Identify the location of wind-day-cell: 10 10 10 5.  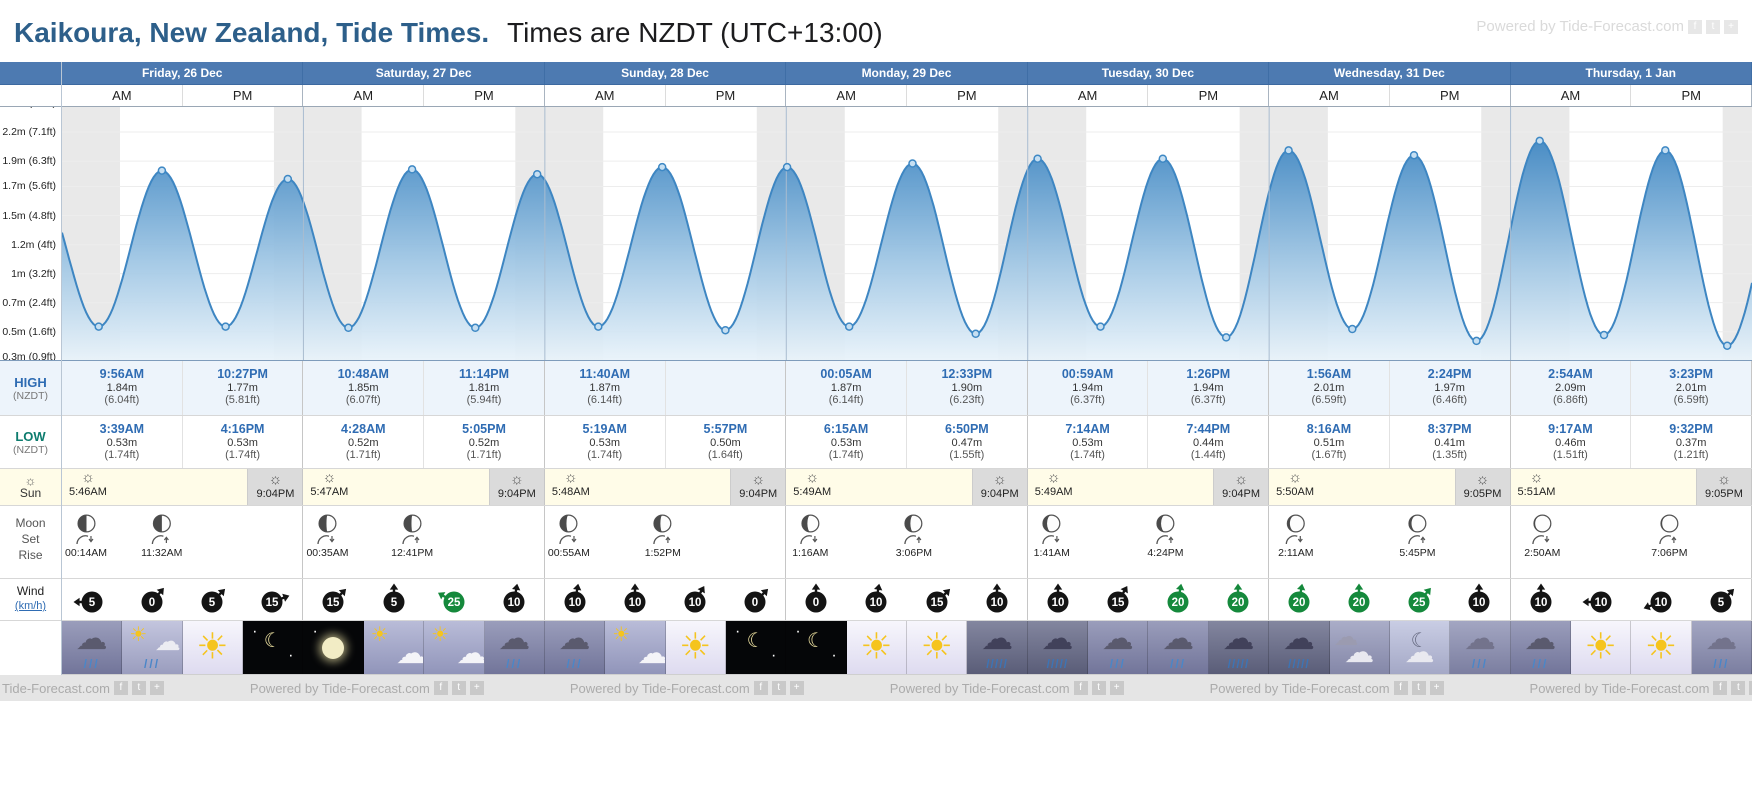
(1631, 599).